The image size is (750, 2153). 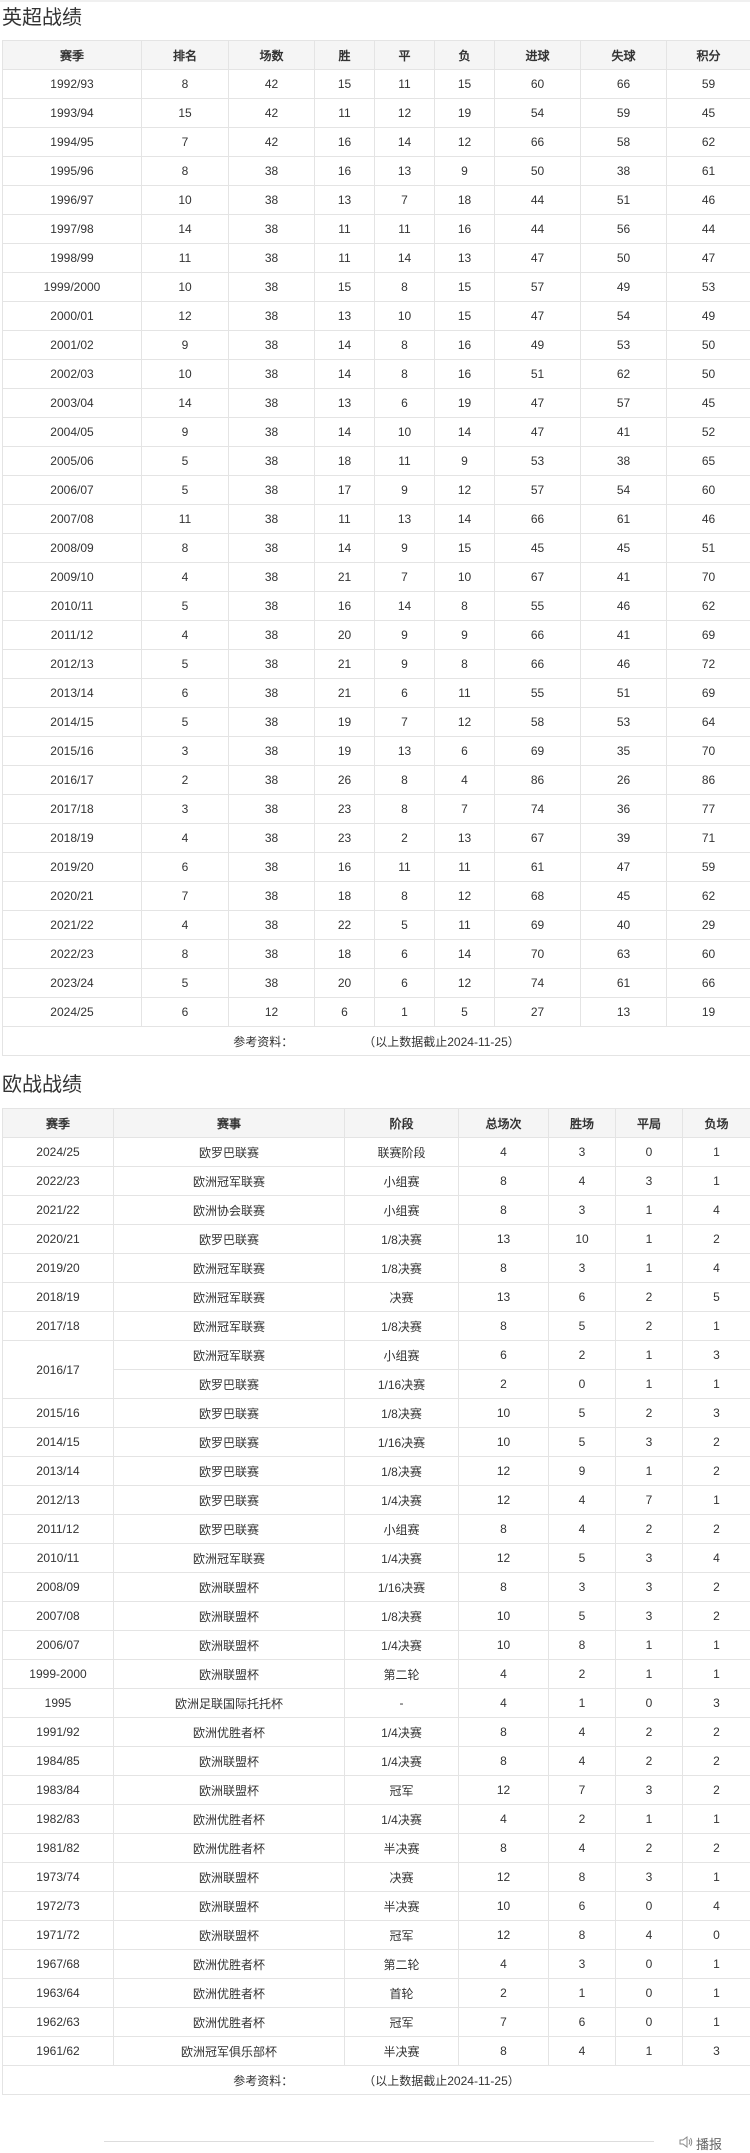 I want to click on table-cell: 16, so click(x=345, y=171).